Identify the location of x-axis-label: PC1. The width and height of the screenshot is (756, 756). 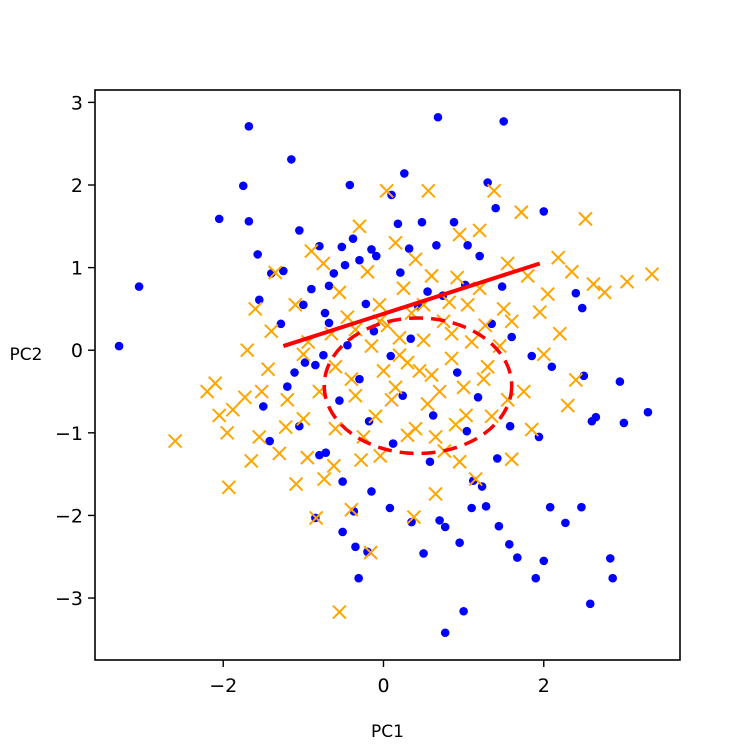
(387, 732).